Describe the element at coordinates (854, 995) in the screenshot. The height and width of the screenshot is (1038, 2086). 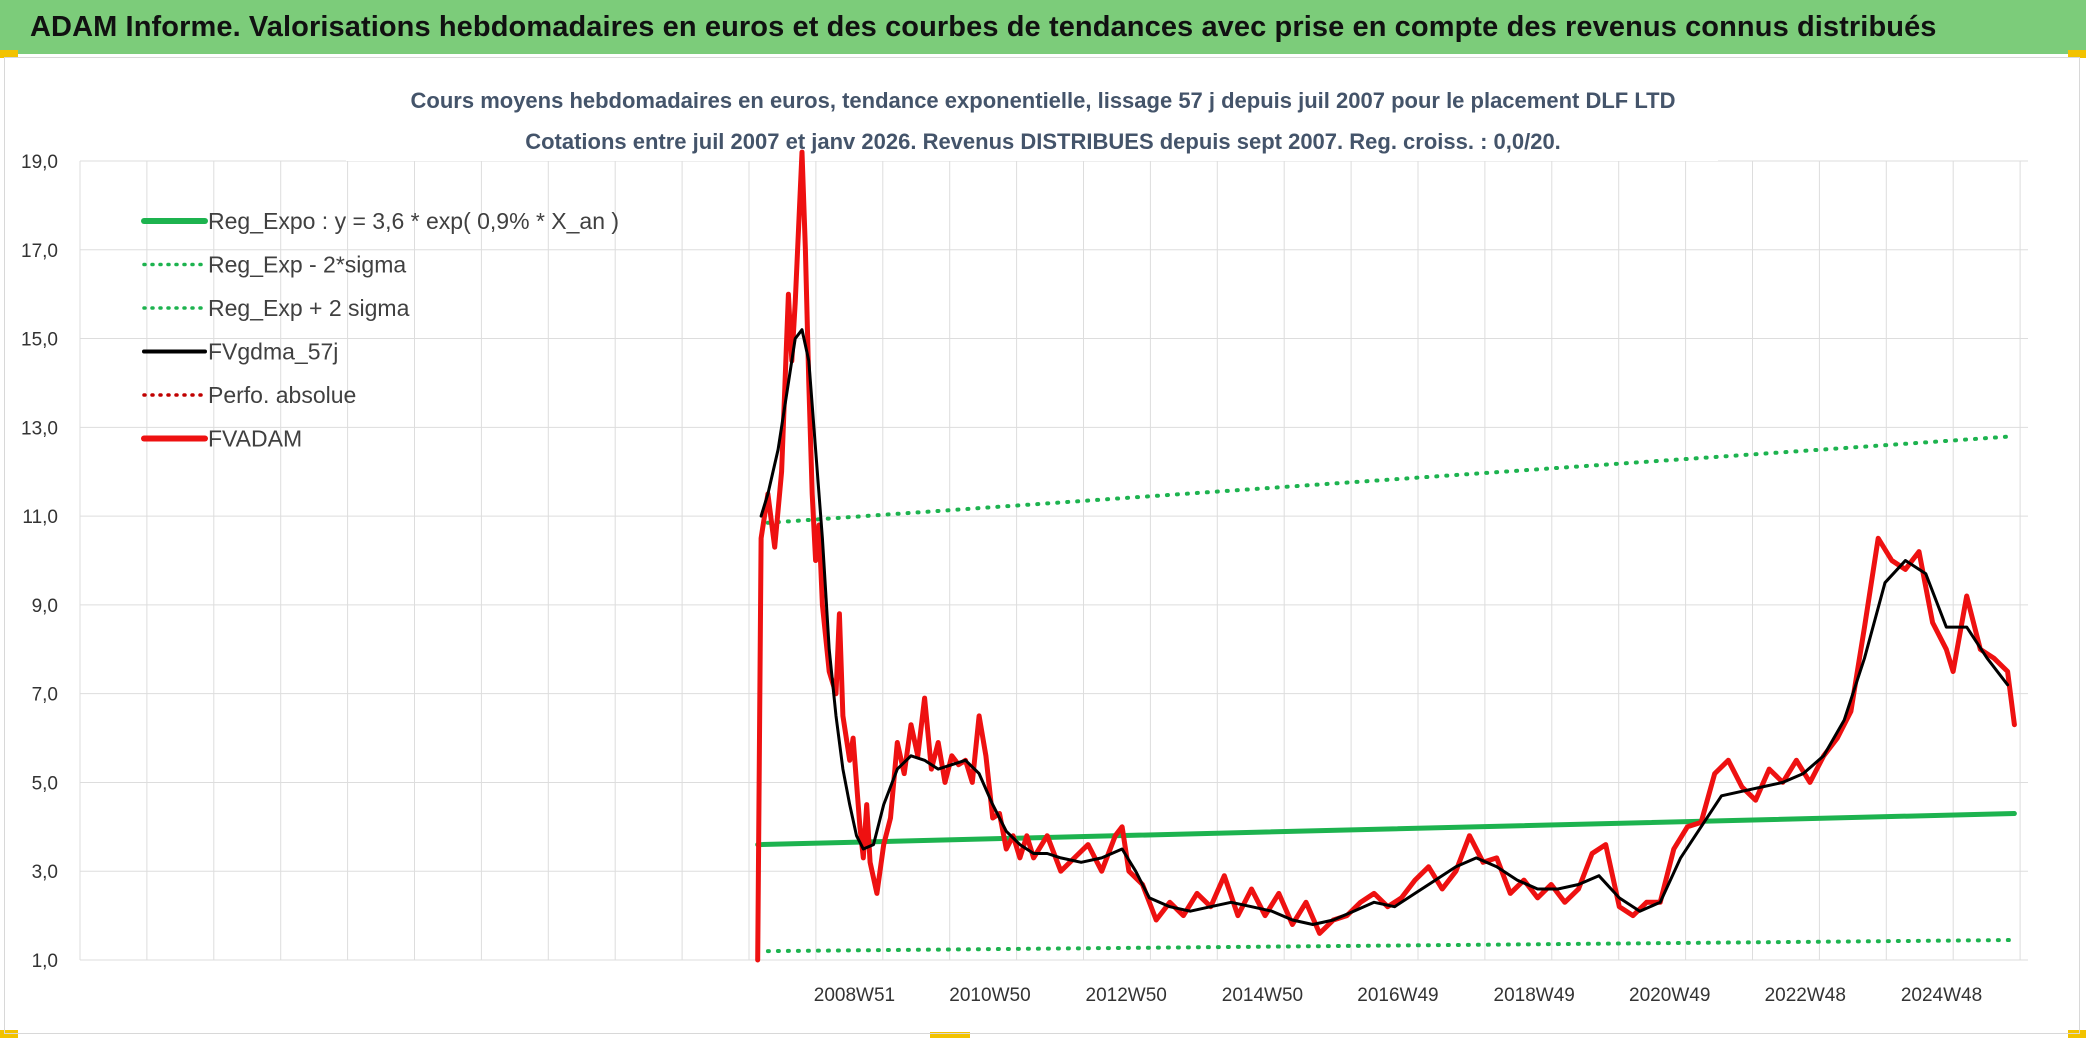
I see `x-tick-label: 2008W51` at that location.